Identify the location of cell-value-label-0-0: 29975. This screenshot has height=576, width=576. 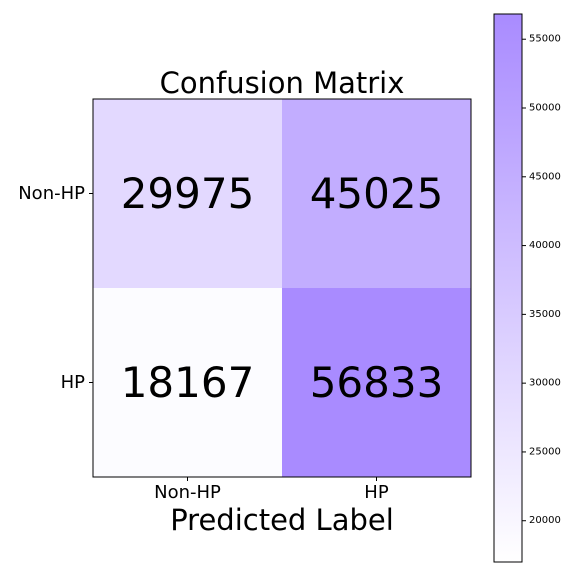
(188, 193).